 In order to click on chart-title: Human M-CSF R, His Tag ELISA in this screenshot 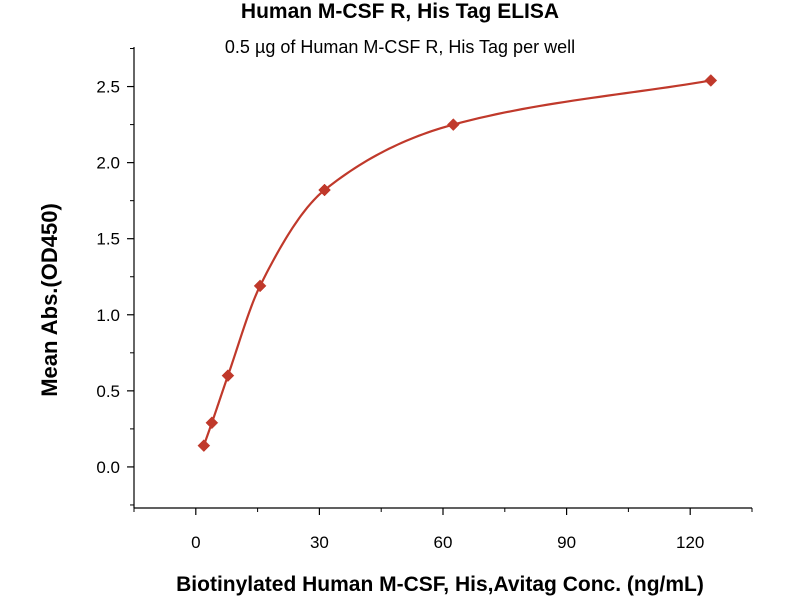, I will do `click(400, 11)`.